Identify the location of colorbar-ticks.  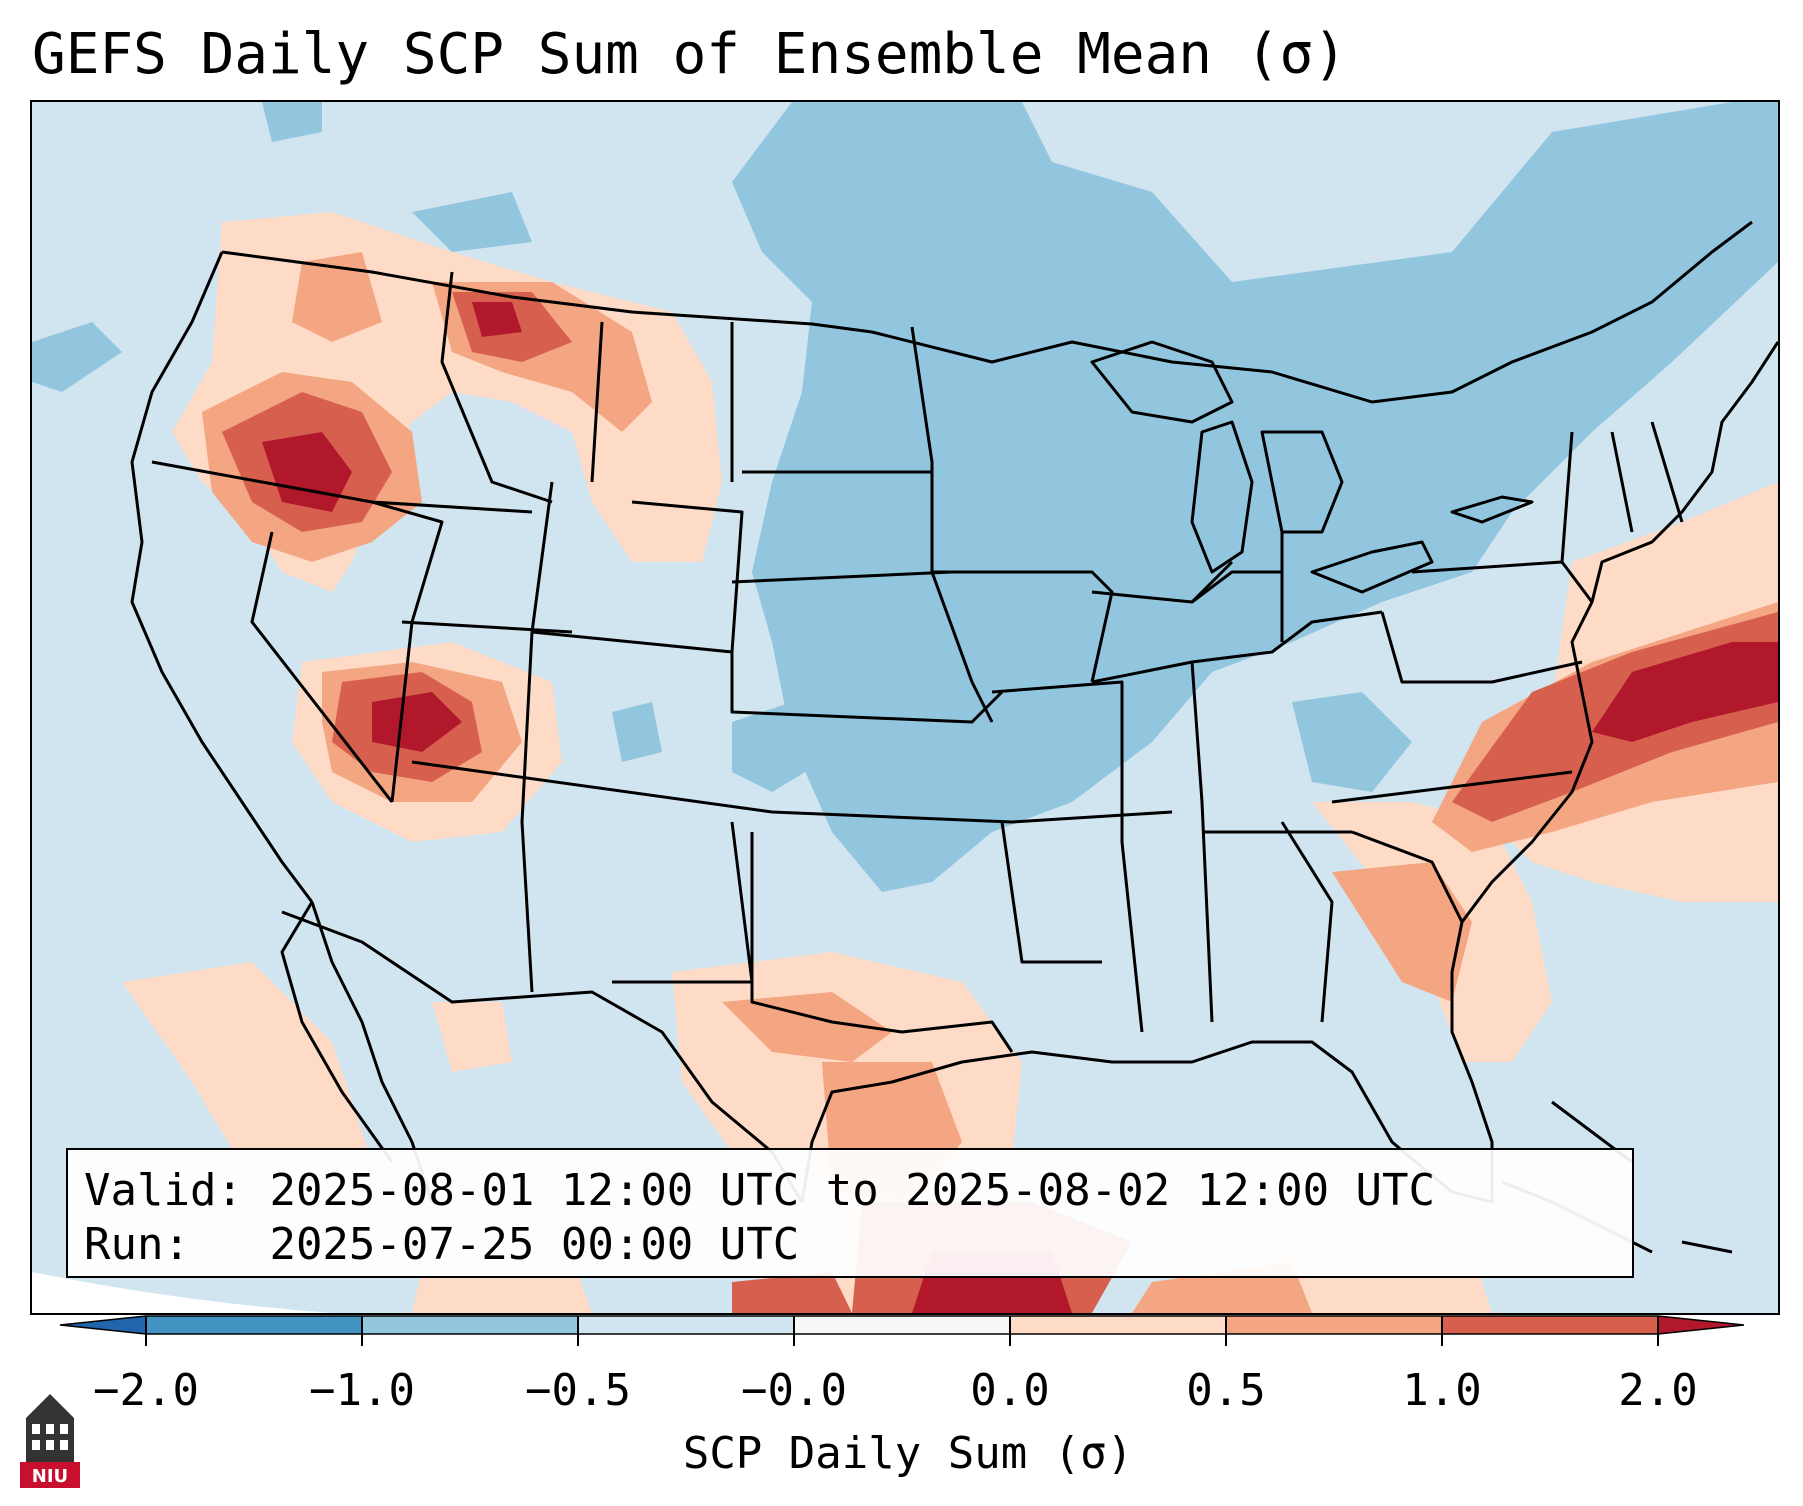
(902, 1331).